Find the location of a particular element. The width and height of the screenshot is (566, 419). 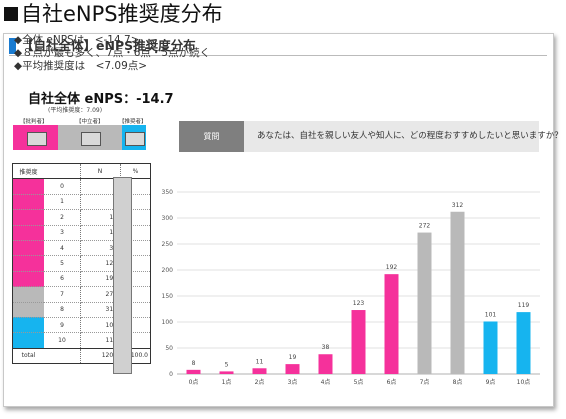

row-score: 2 is located at coordinates (62, 217).